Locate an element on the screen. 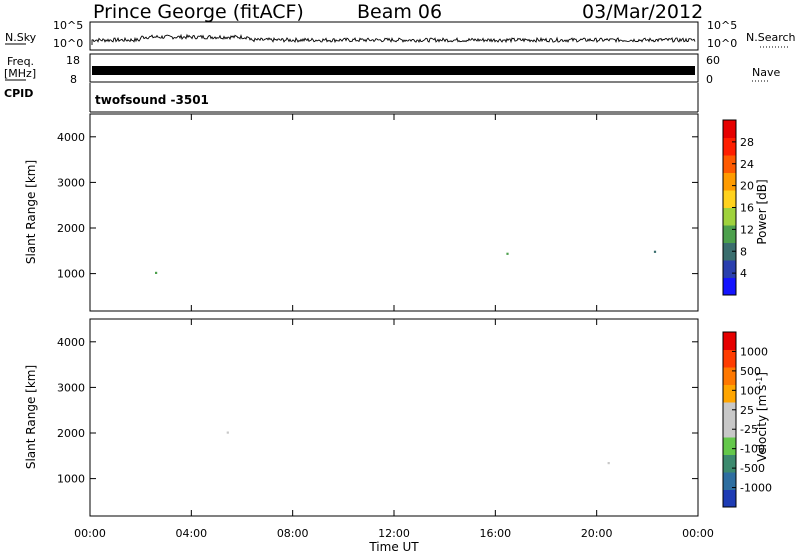  colorbar-tick-label: -100 is located at coordinates (752, 449).